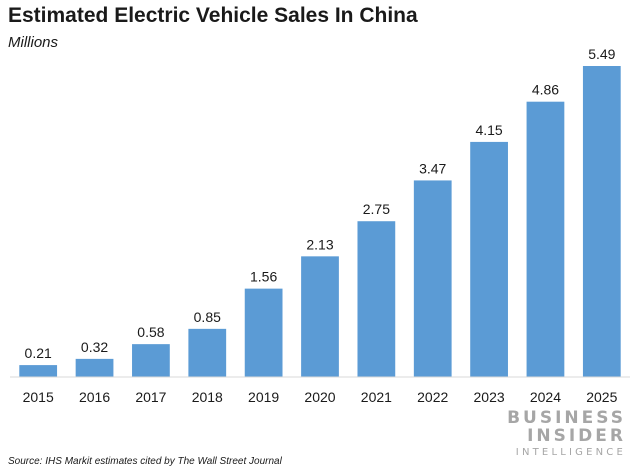  I want to click on bar-2025, so click(601, 221).